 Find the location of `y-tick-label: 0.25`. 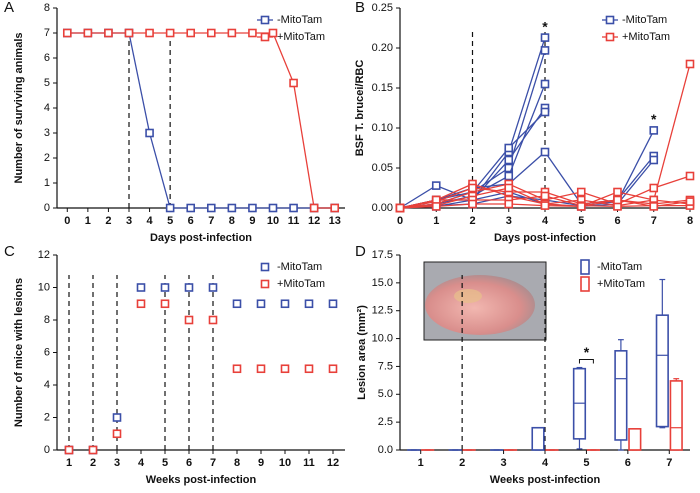

y-tick-label: 0.25 is located at coordinates (382, 8).